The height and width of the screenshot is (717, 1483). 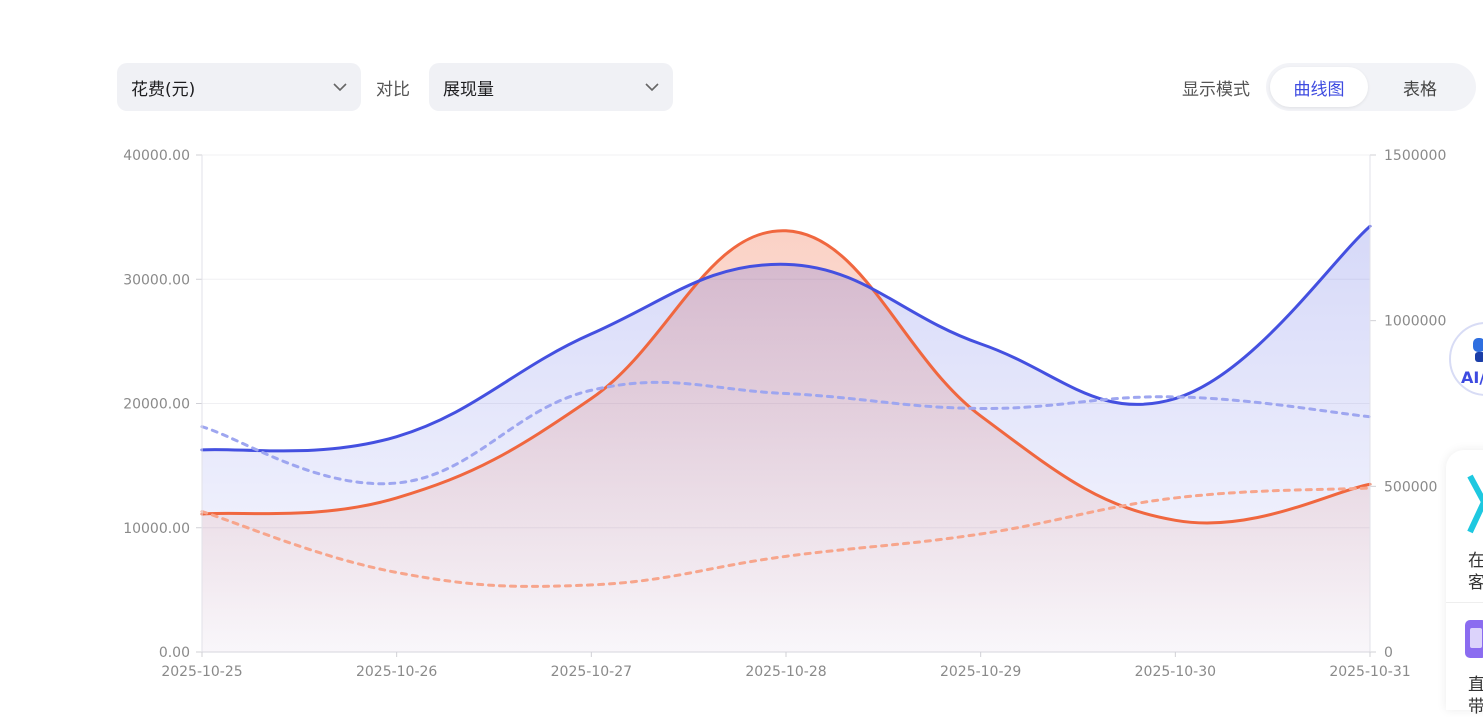 I want to click on y-left-tick-label: 40000.00, so click(x=156, y=156).